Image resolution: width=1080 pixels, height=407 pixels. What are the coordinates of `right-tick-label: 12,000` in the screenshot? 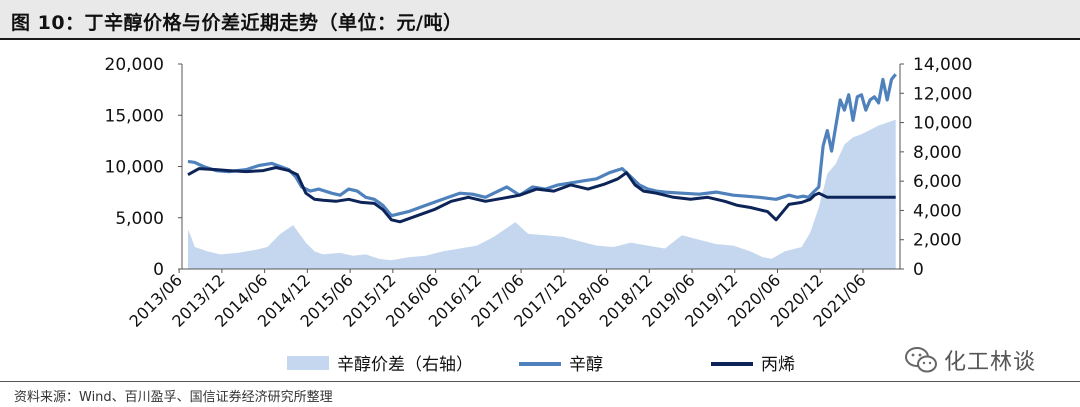 It's located at (942, 94).